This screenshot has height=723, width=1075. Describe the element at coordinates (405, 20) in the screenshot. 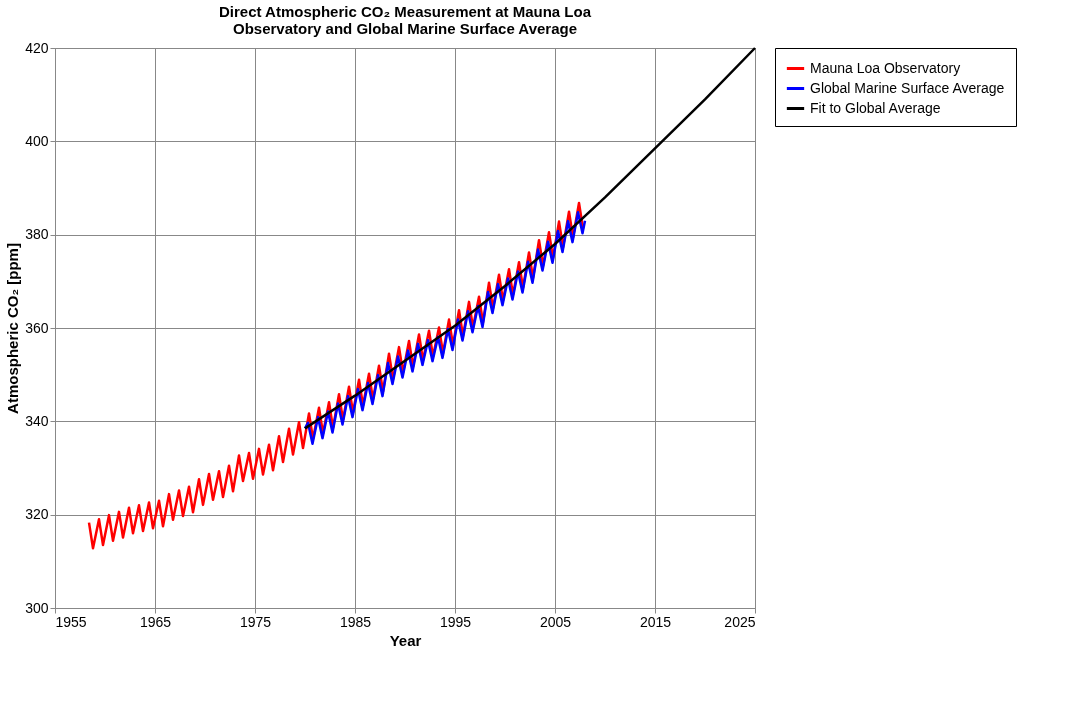

I see `chart-title: Direct Atmospheric CO₂ Measurement at Mauna Loa Observatory and Global Marine Surface Average` at that location.